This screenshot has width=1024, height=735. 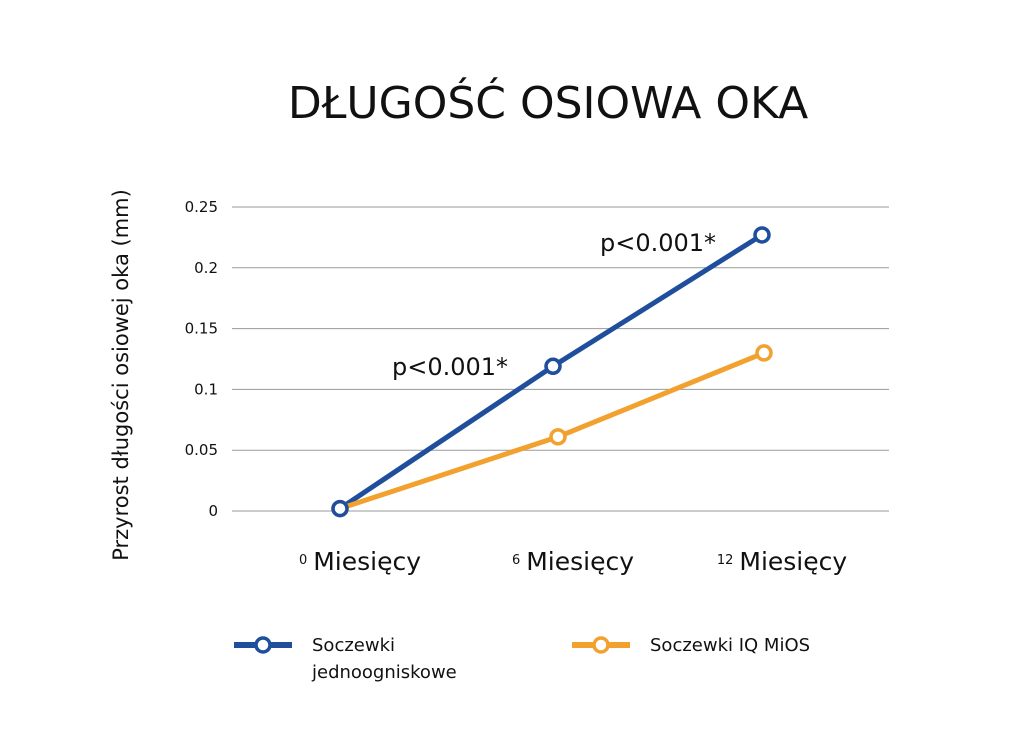 What do you see at coordinates (206, 268) in the screenshot?
I see `y-tick-label: 0.2` at bounding box center [206, 268].